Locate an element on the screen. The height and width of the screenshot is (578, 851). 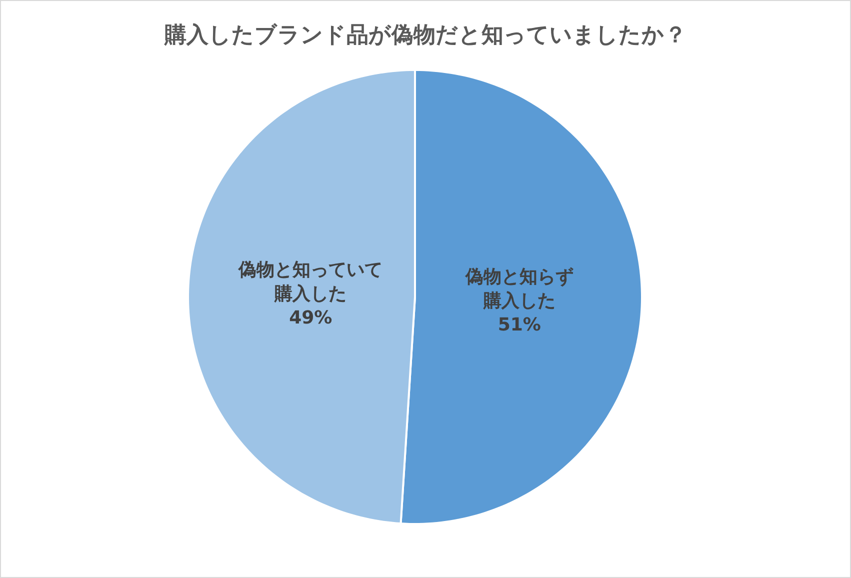
slice-label: 偽物と知っていて購入した is located at coordinates (310, 282).